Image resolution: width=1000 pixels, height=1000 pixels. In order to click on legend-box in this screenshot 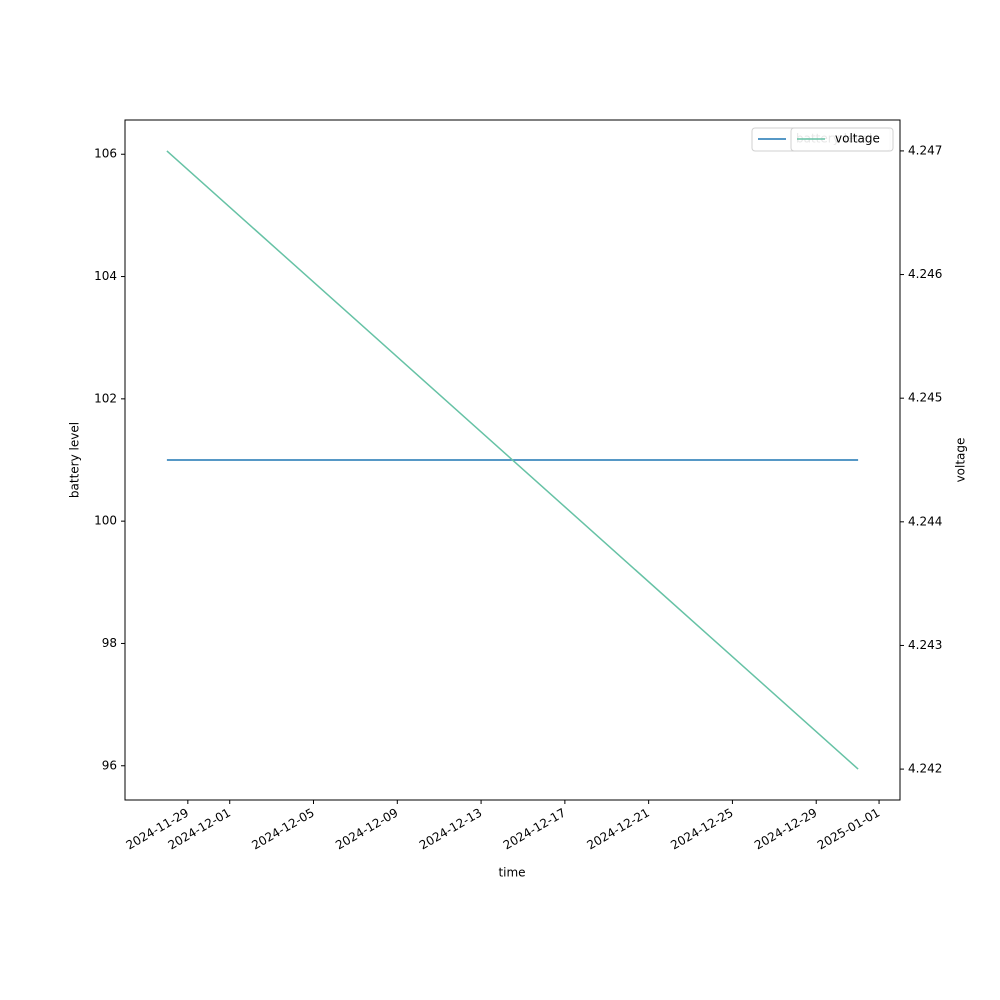, I will do `click(842, 139)`.